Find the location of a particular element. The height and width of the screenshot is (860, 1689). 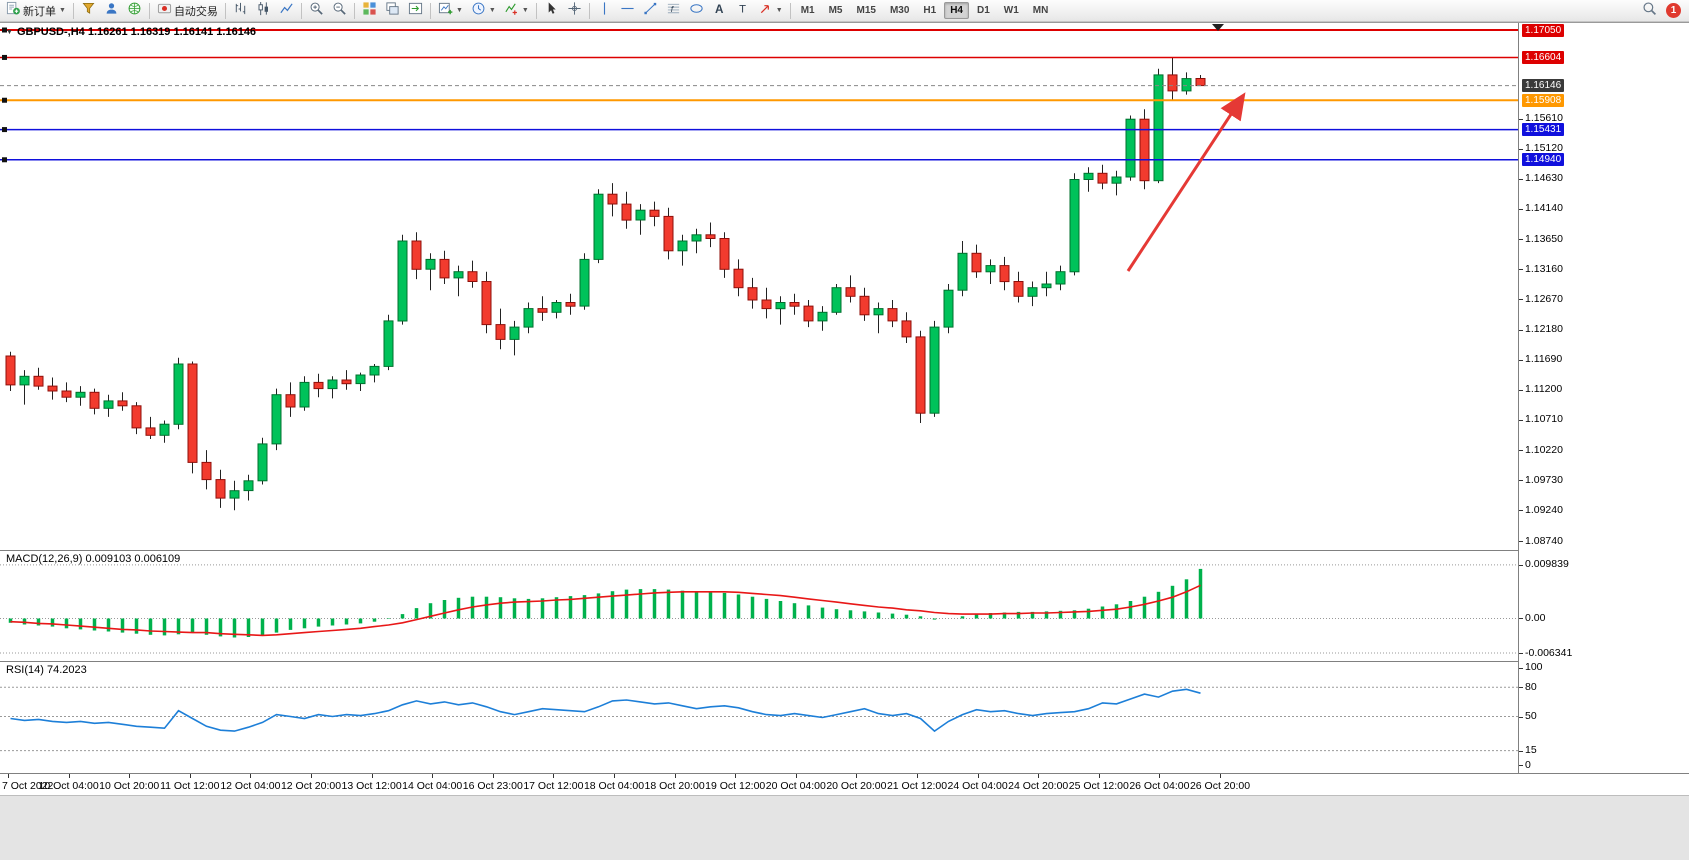

status-area is located at coordinates (844, 827).